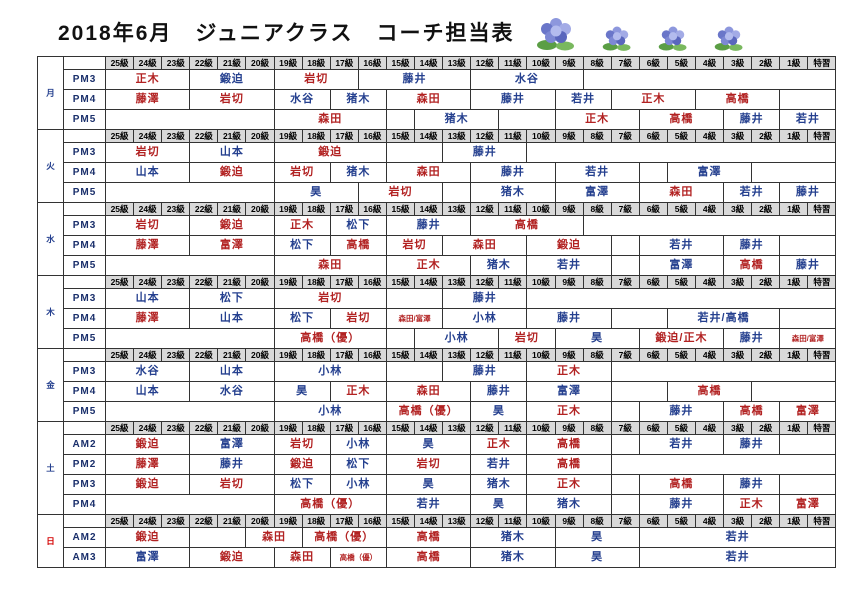 The height and width of the screenshot is (595, 842). I want to click on level-header: 11級, so click(513, 136).